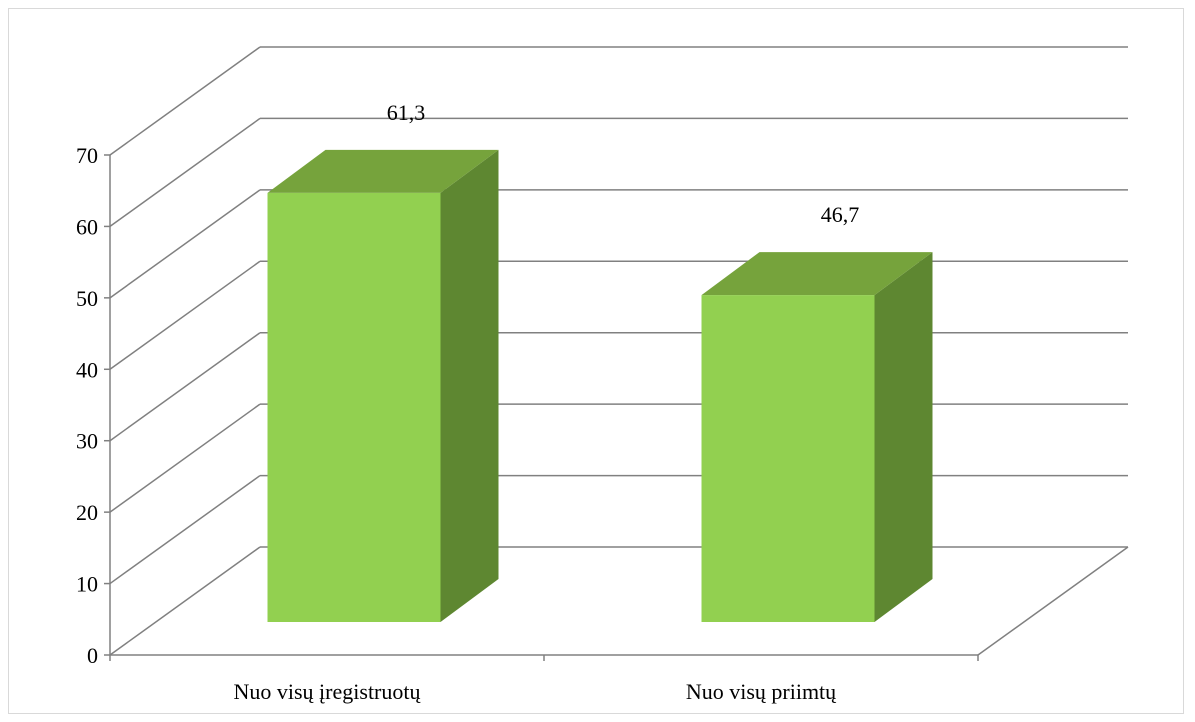  What do you see at coordinates (87, 512) in the screenshot?
I see `y-tick-label: 20` at bounding box center [87, 512].